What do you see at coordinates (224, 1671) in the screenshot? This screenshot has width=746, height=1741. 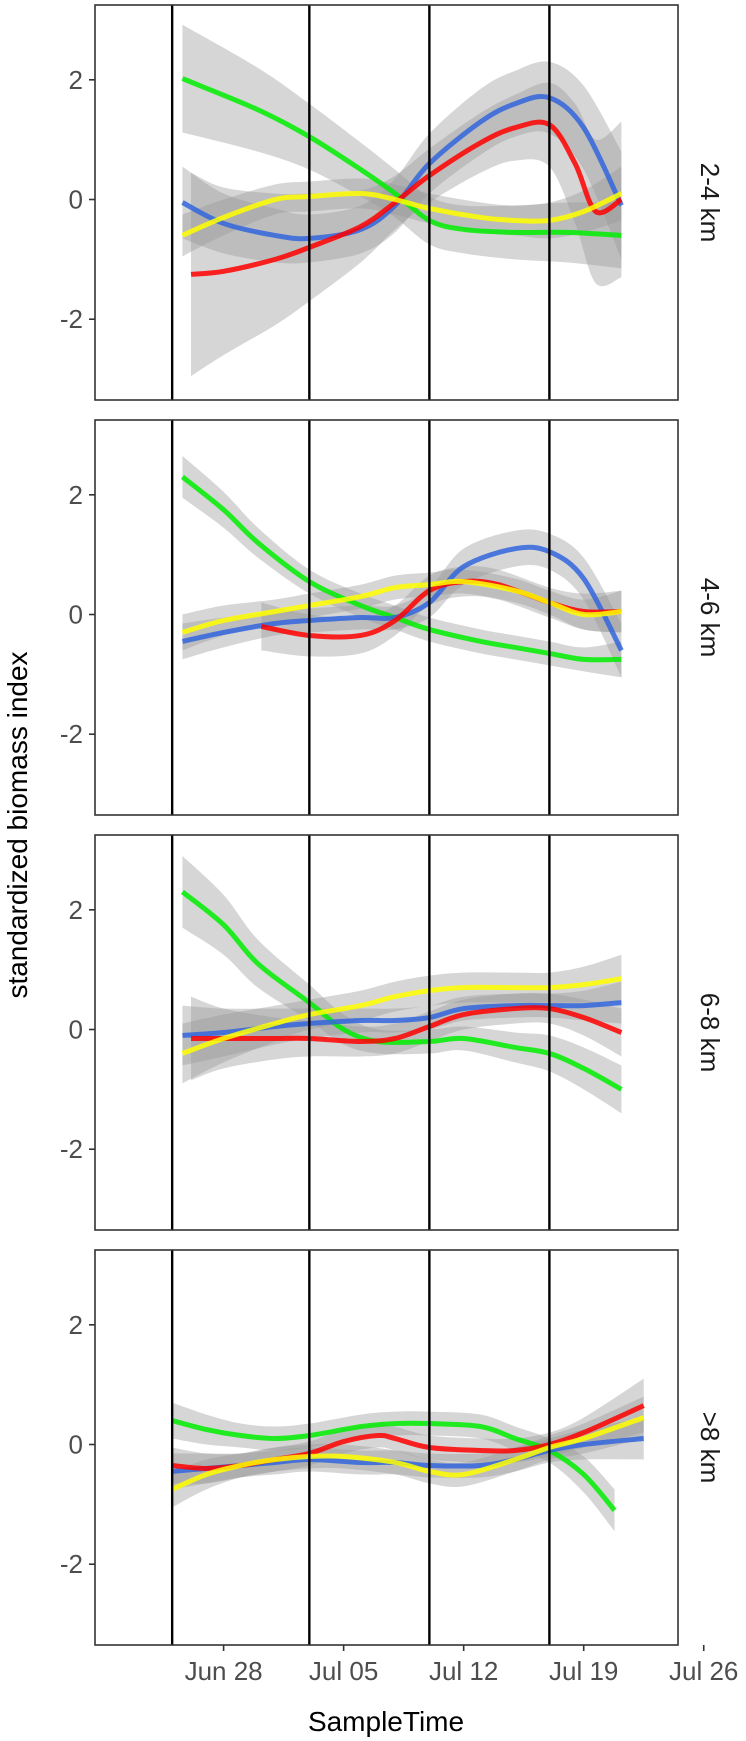 I see `x-tick-label: Jun 28` at bounding box center [224, 1671].